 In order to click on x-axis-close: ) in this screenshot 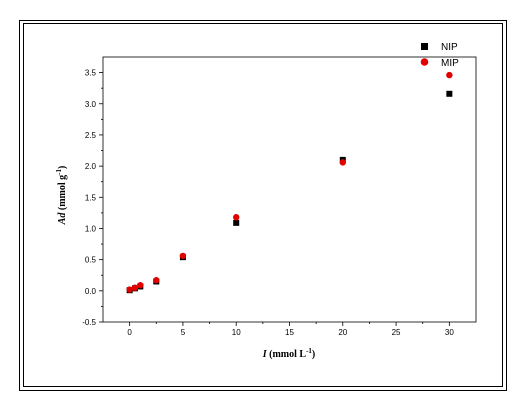, I will do `click(313, 354)`.